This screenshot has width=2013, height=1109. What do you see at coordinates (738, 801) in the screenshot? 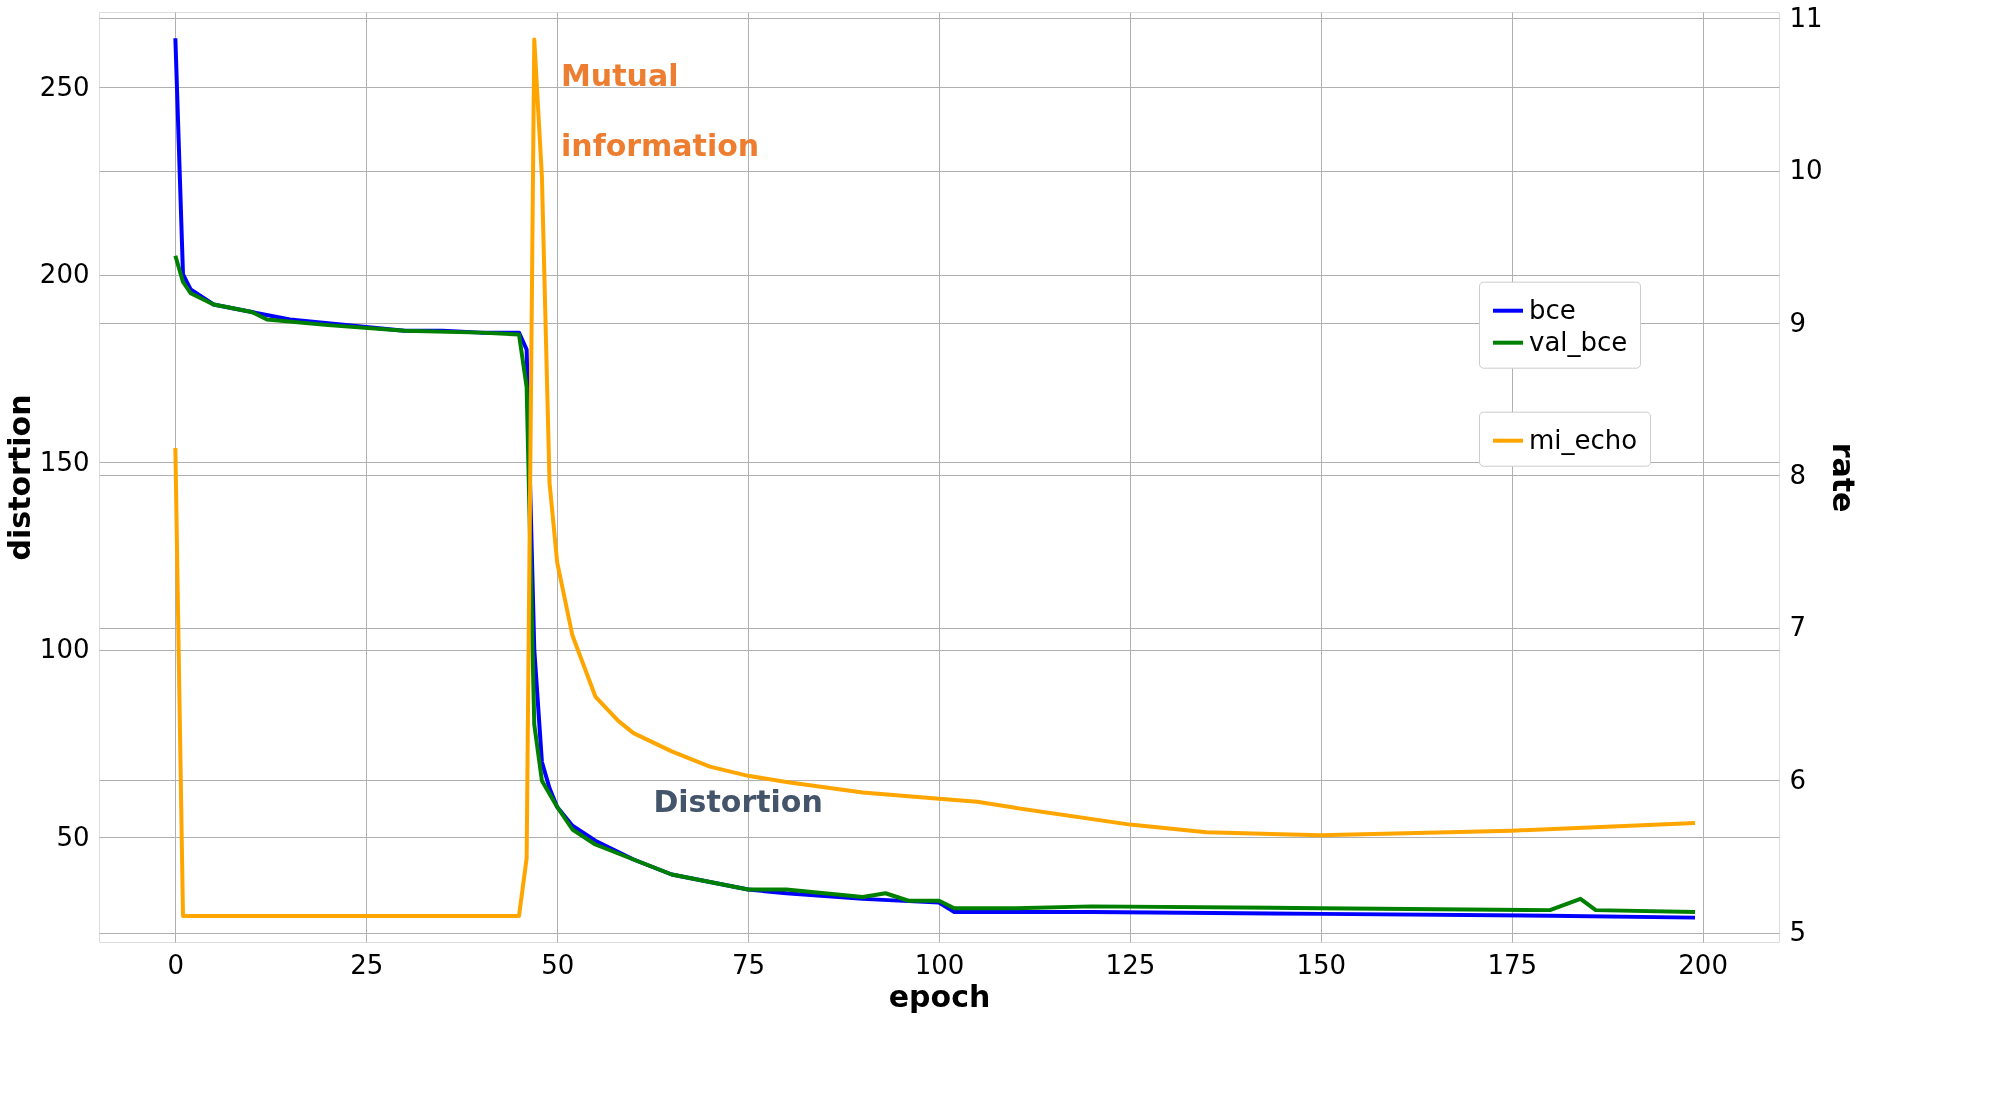
I see `annotation: Distortion` at bounding box center [738, 801].